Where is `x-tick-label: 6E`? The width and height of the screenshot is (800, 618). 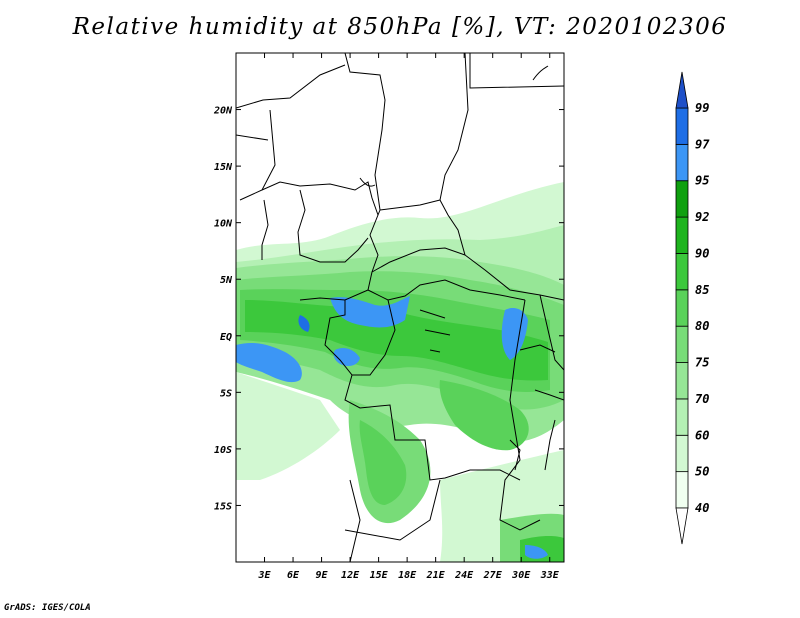
x-tick-label: 6E is located at coordinates (293, 575).